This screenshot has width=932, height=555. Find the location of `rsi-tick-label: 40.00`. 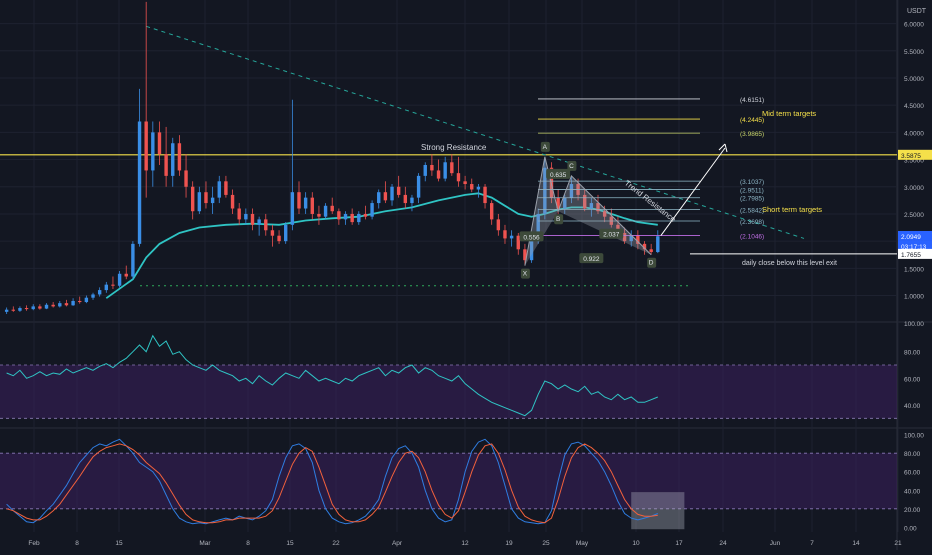

rsi-tick-label: 40.00 is located at coordinates (912, 406).